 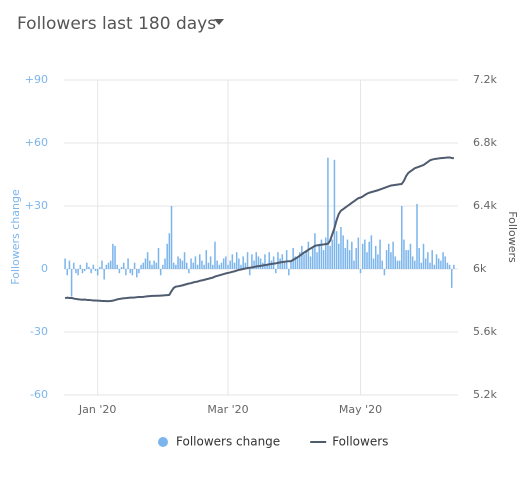 What do you see at coordinates (360, 409) in the screenshot?
I see `x-tick-label: May '20` at bounding box center [360, 409].